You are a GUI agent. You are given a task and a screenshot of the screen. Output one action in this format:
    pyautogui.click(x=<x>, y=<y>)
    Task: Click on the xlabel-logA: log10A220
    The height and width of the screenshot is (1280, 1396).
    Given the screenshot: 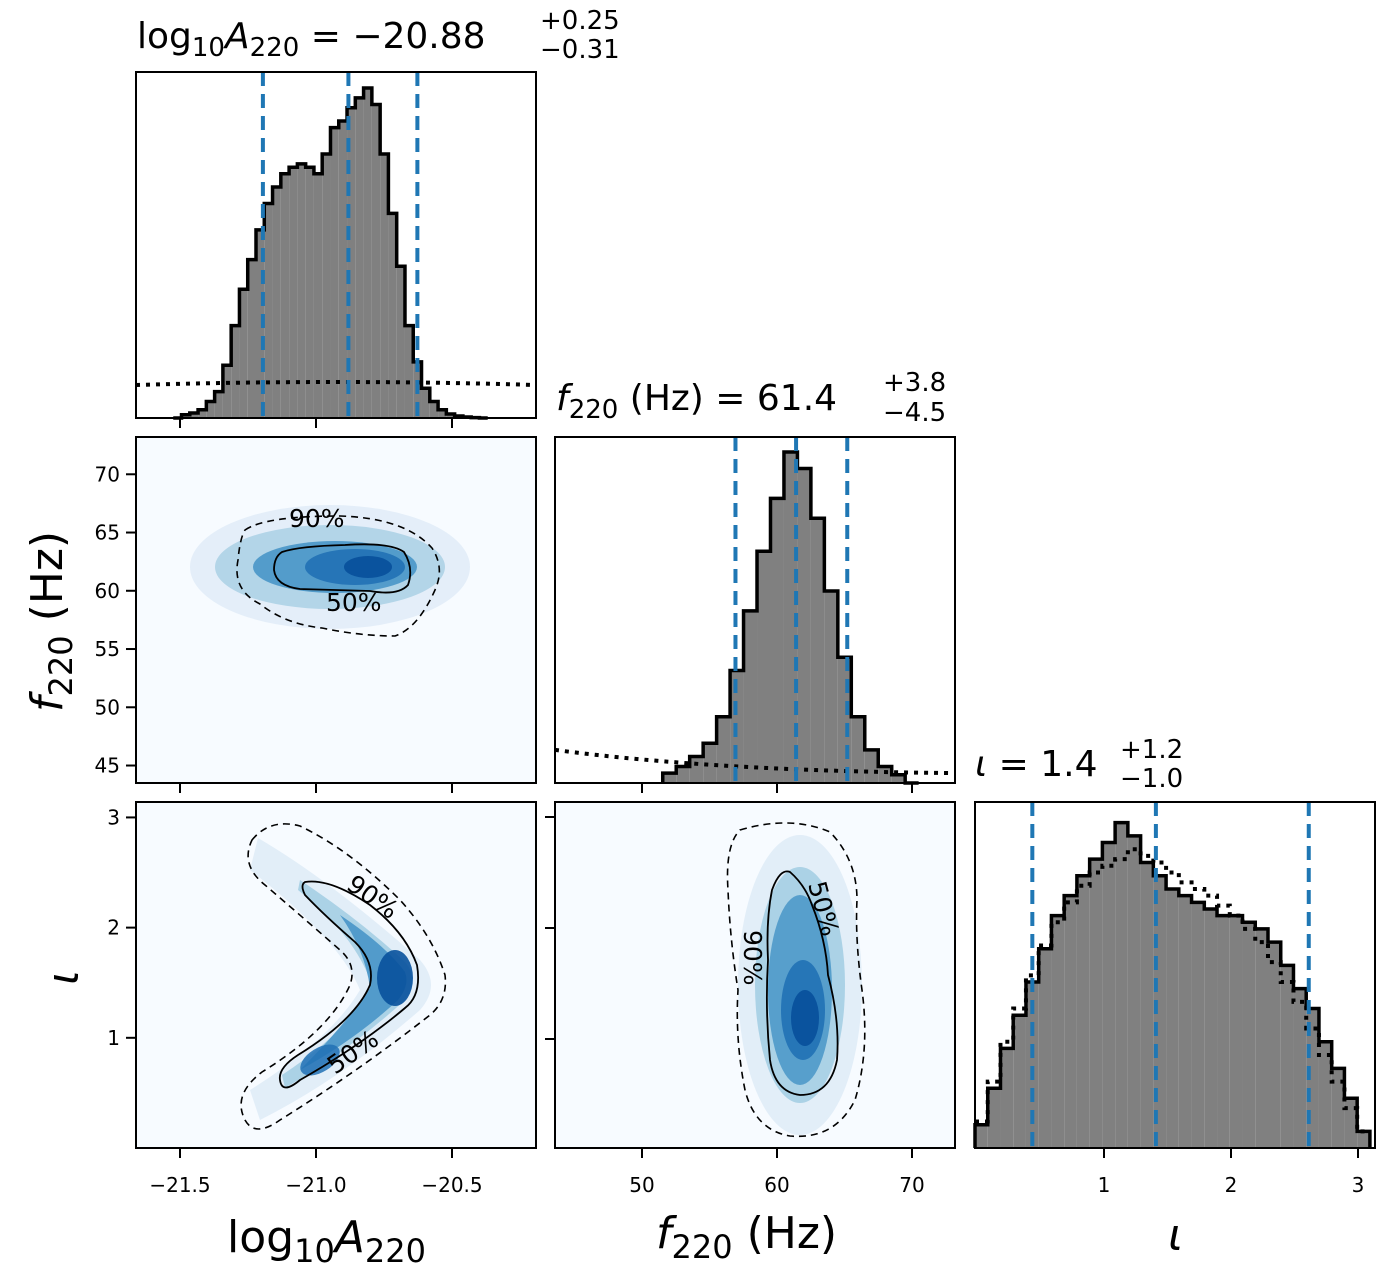 What is the action you would take?
    pyautogui.click(x=326, y=1241)
    